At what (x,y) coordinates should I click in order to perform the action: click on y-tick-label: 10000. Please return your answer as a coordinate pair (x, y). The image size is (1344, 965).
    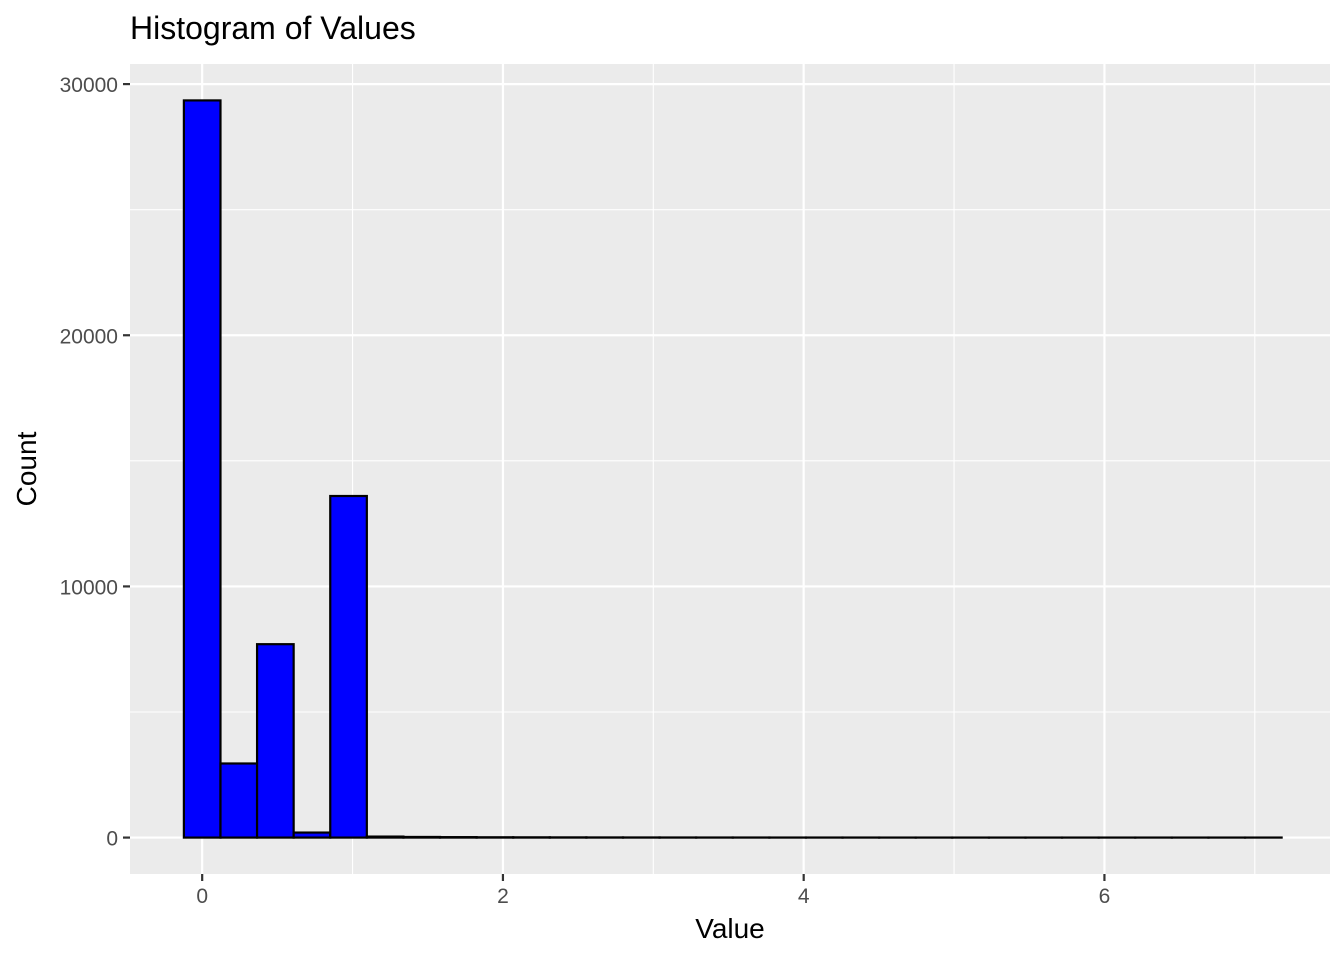
    Looking at the image, I should click on (89, 587).